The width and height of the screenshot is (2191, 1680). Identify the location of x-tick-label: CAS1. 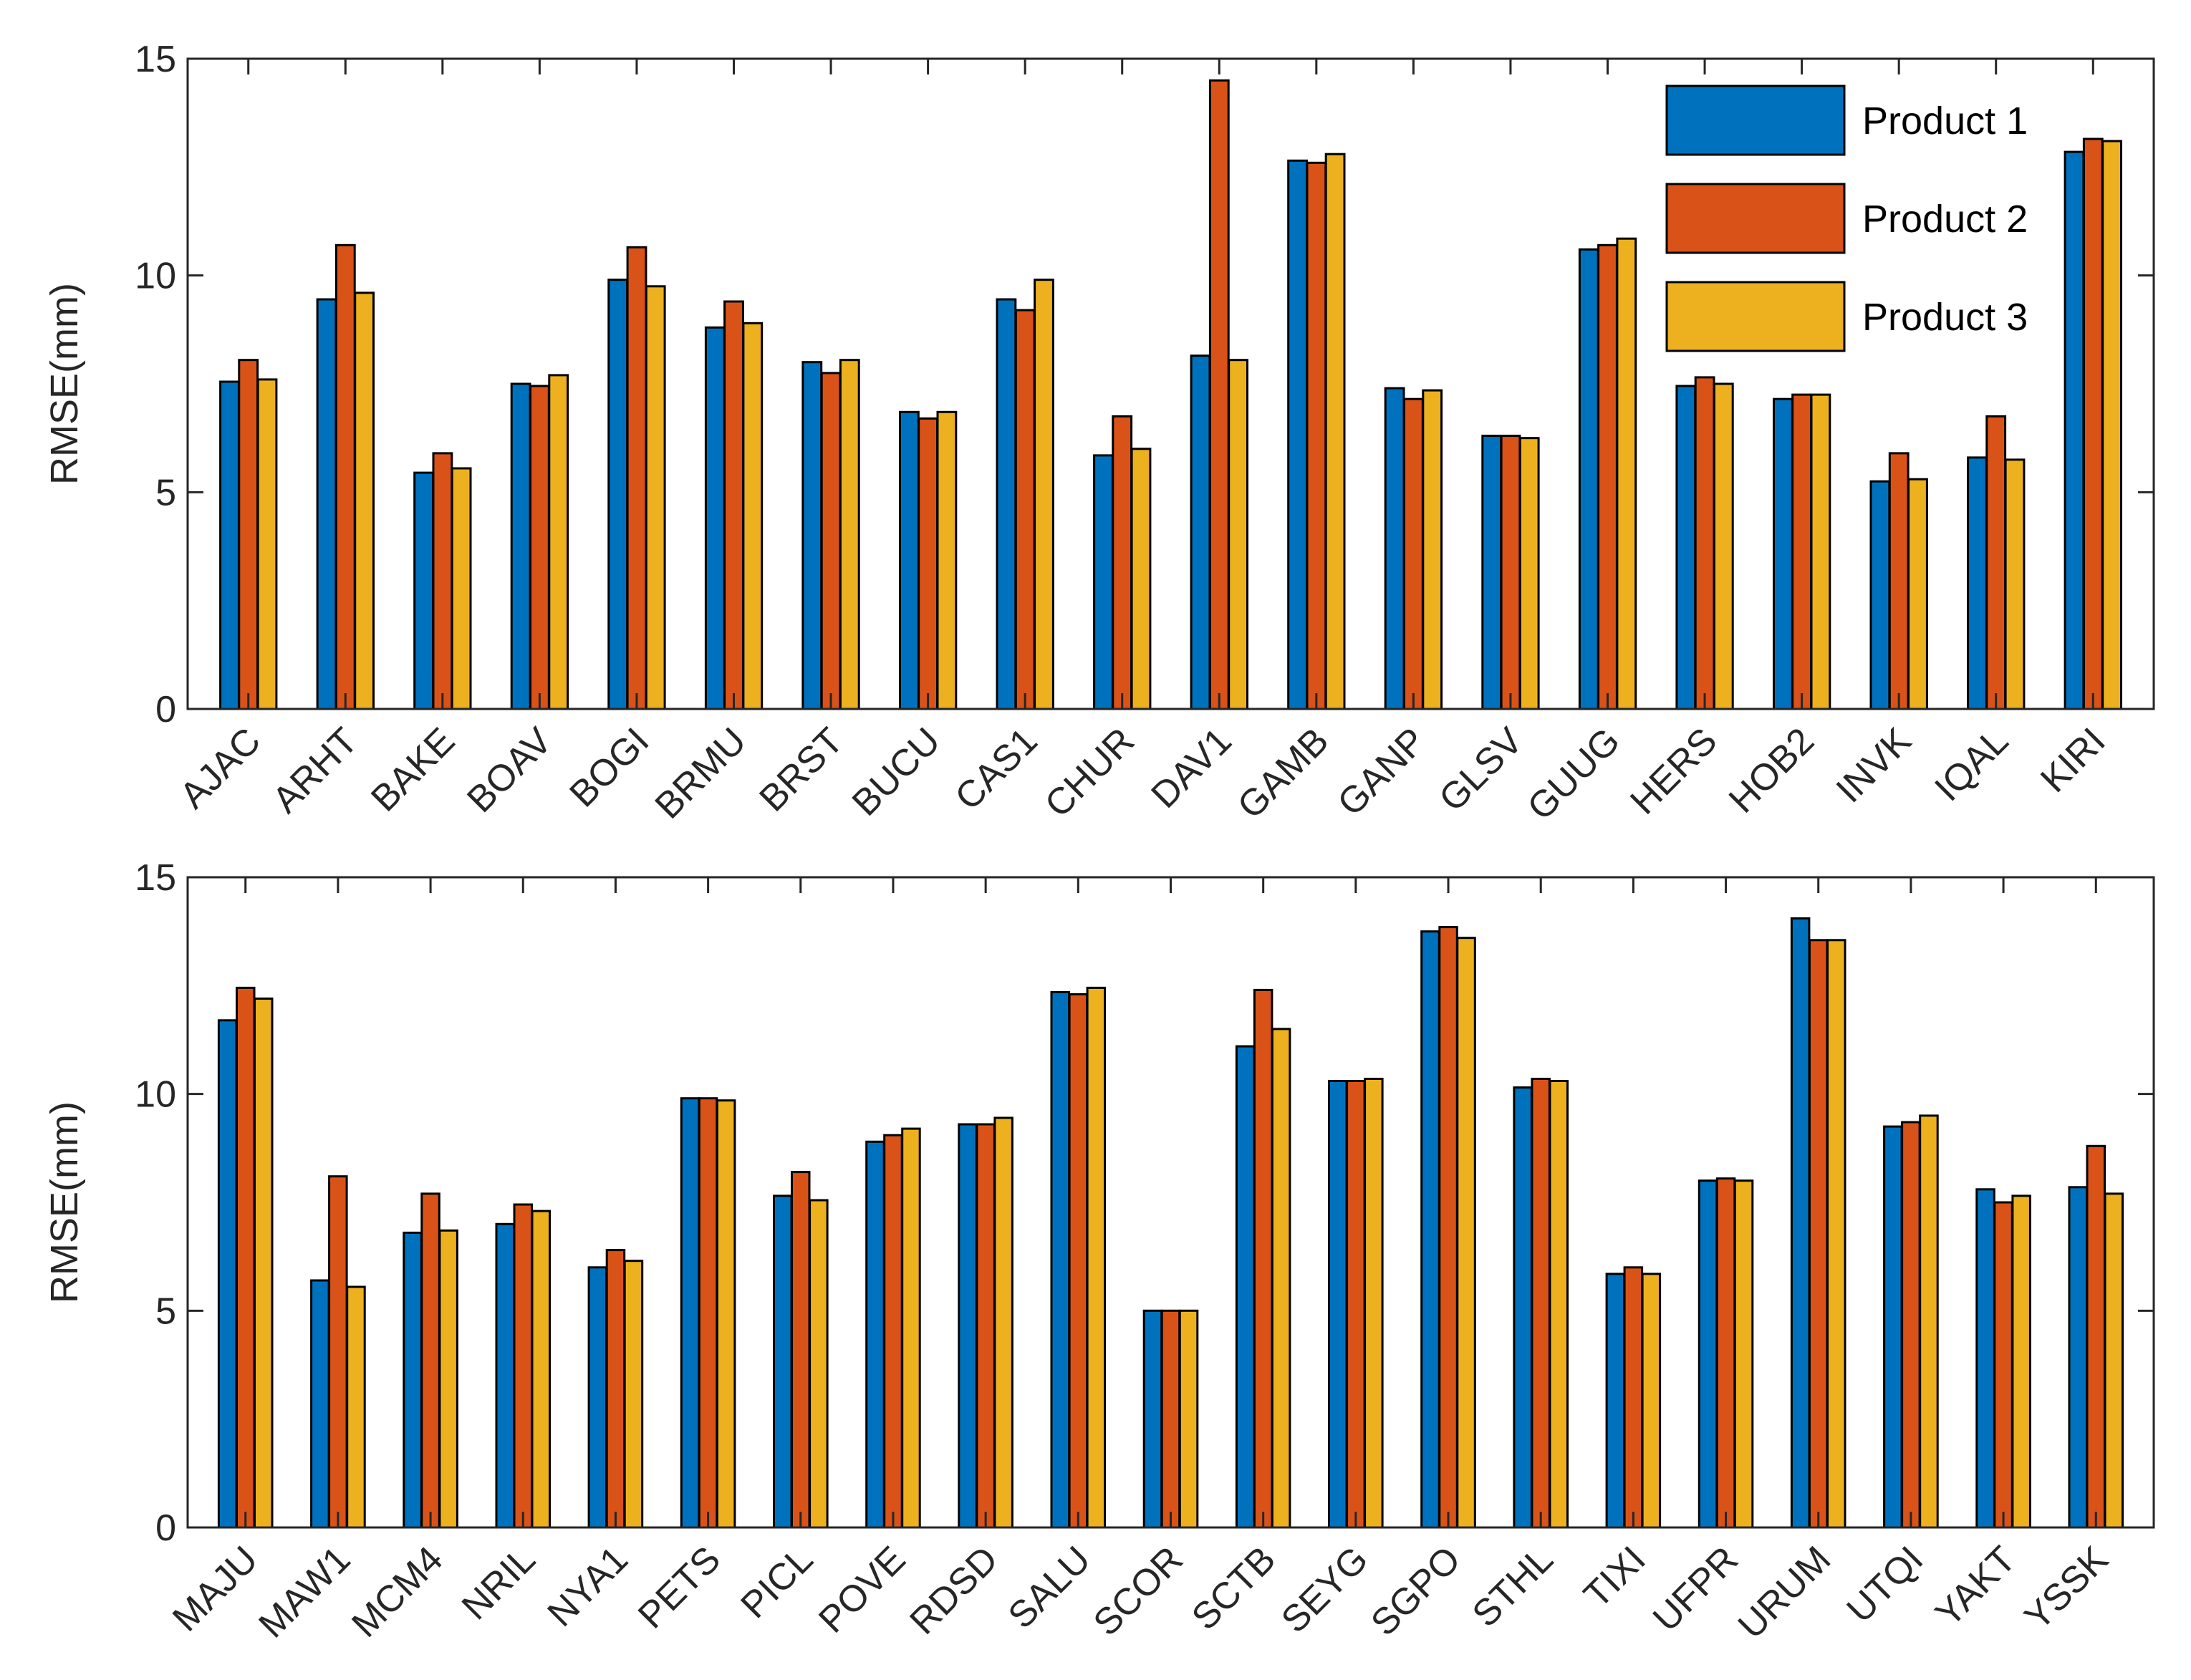
(997, 769).